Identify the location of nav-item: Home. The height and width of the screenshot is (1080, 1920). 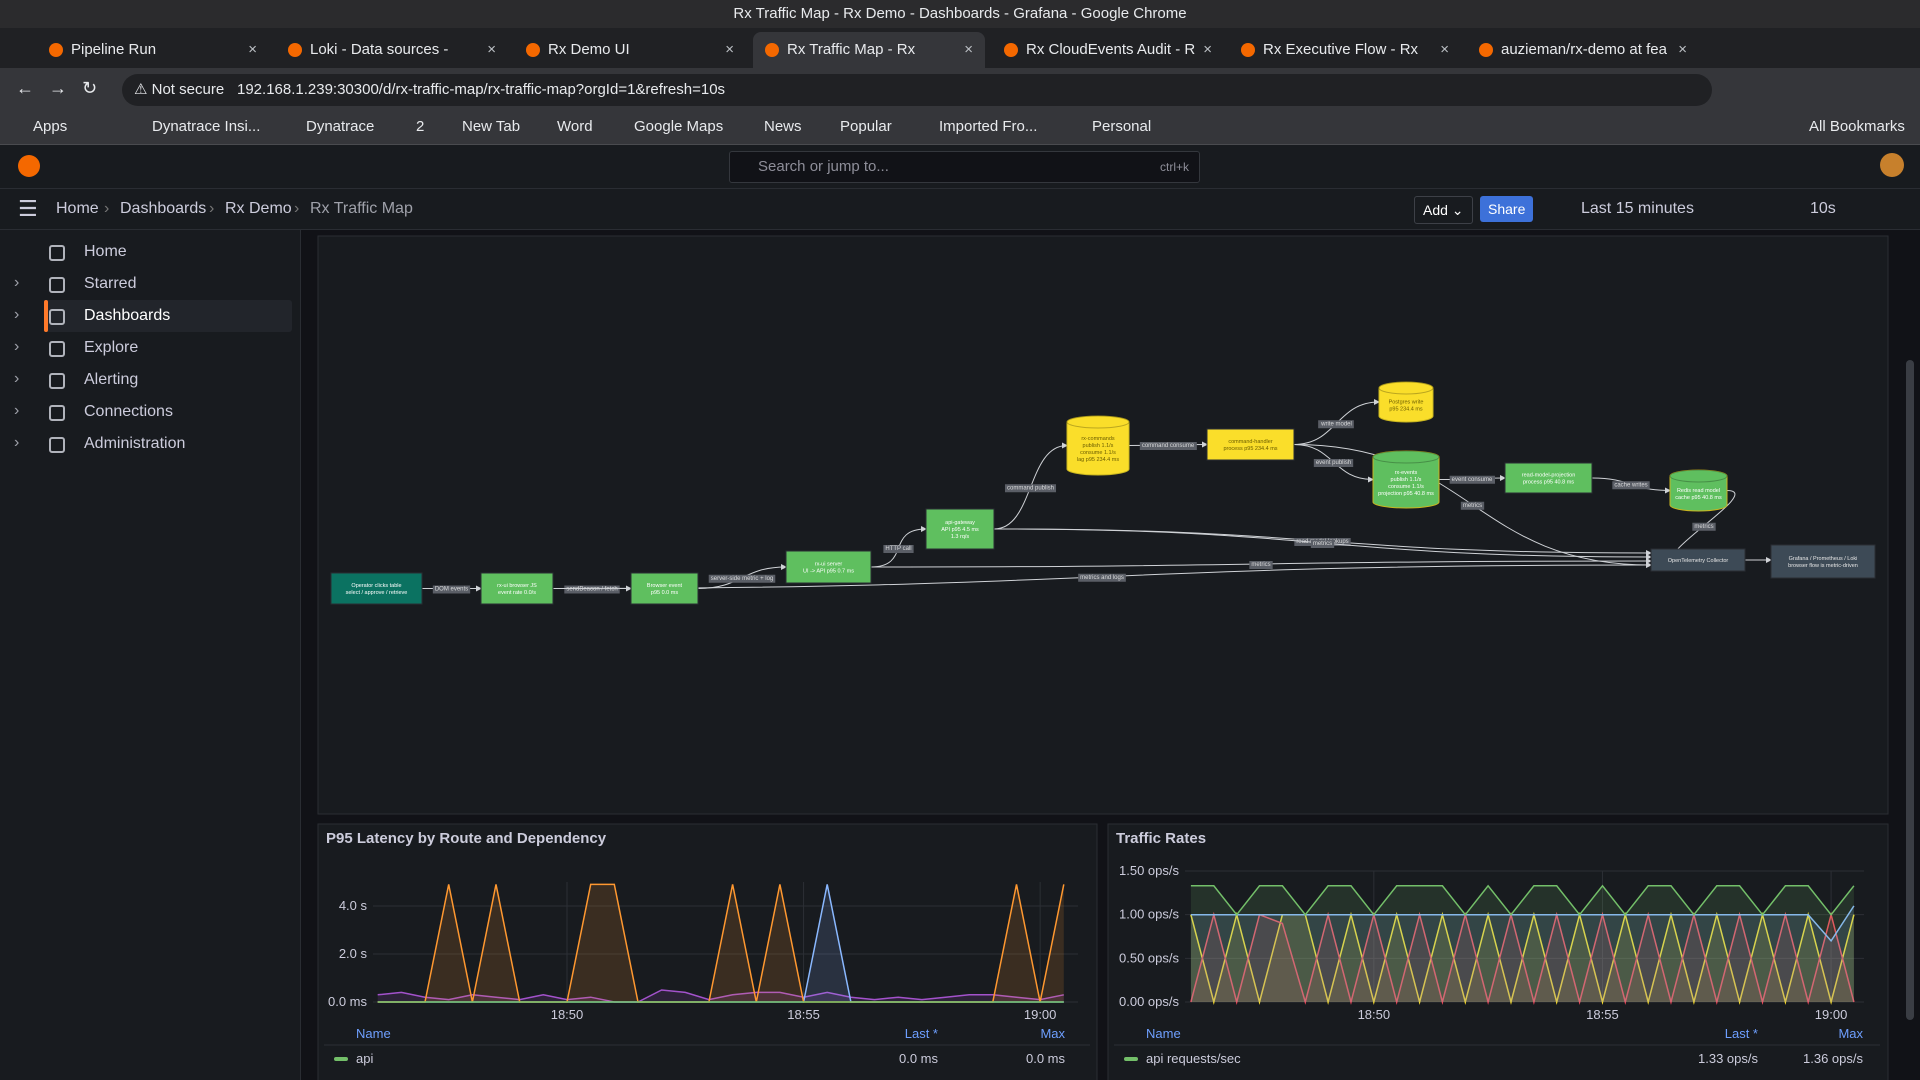
(168, 252).